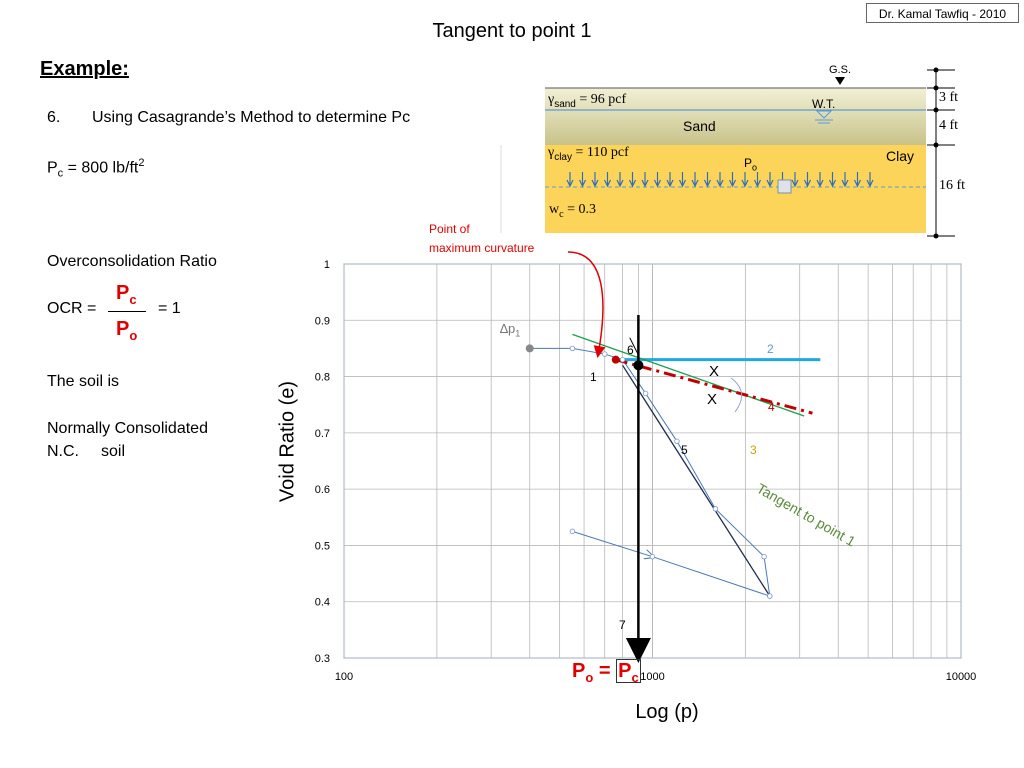 The image size is (1024, 768). What do you see at coordinates (736, 153) in the screenshot?
I see `soil-profile-diagram` at bounding box center [736, 153].